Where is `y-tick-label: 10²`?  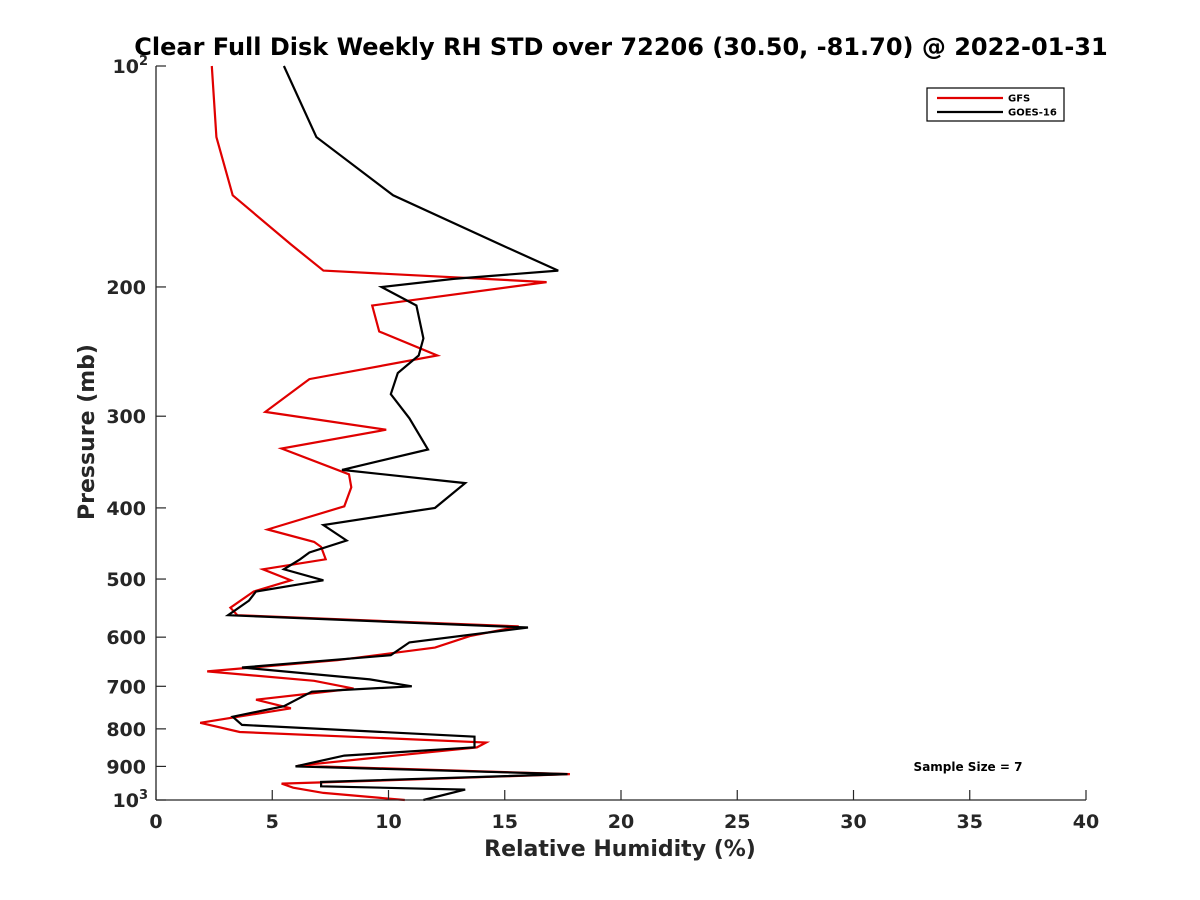
y-tick-label: 10² is located at coordinates (131, 66).